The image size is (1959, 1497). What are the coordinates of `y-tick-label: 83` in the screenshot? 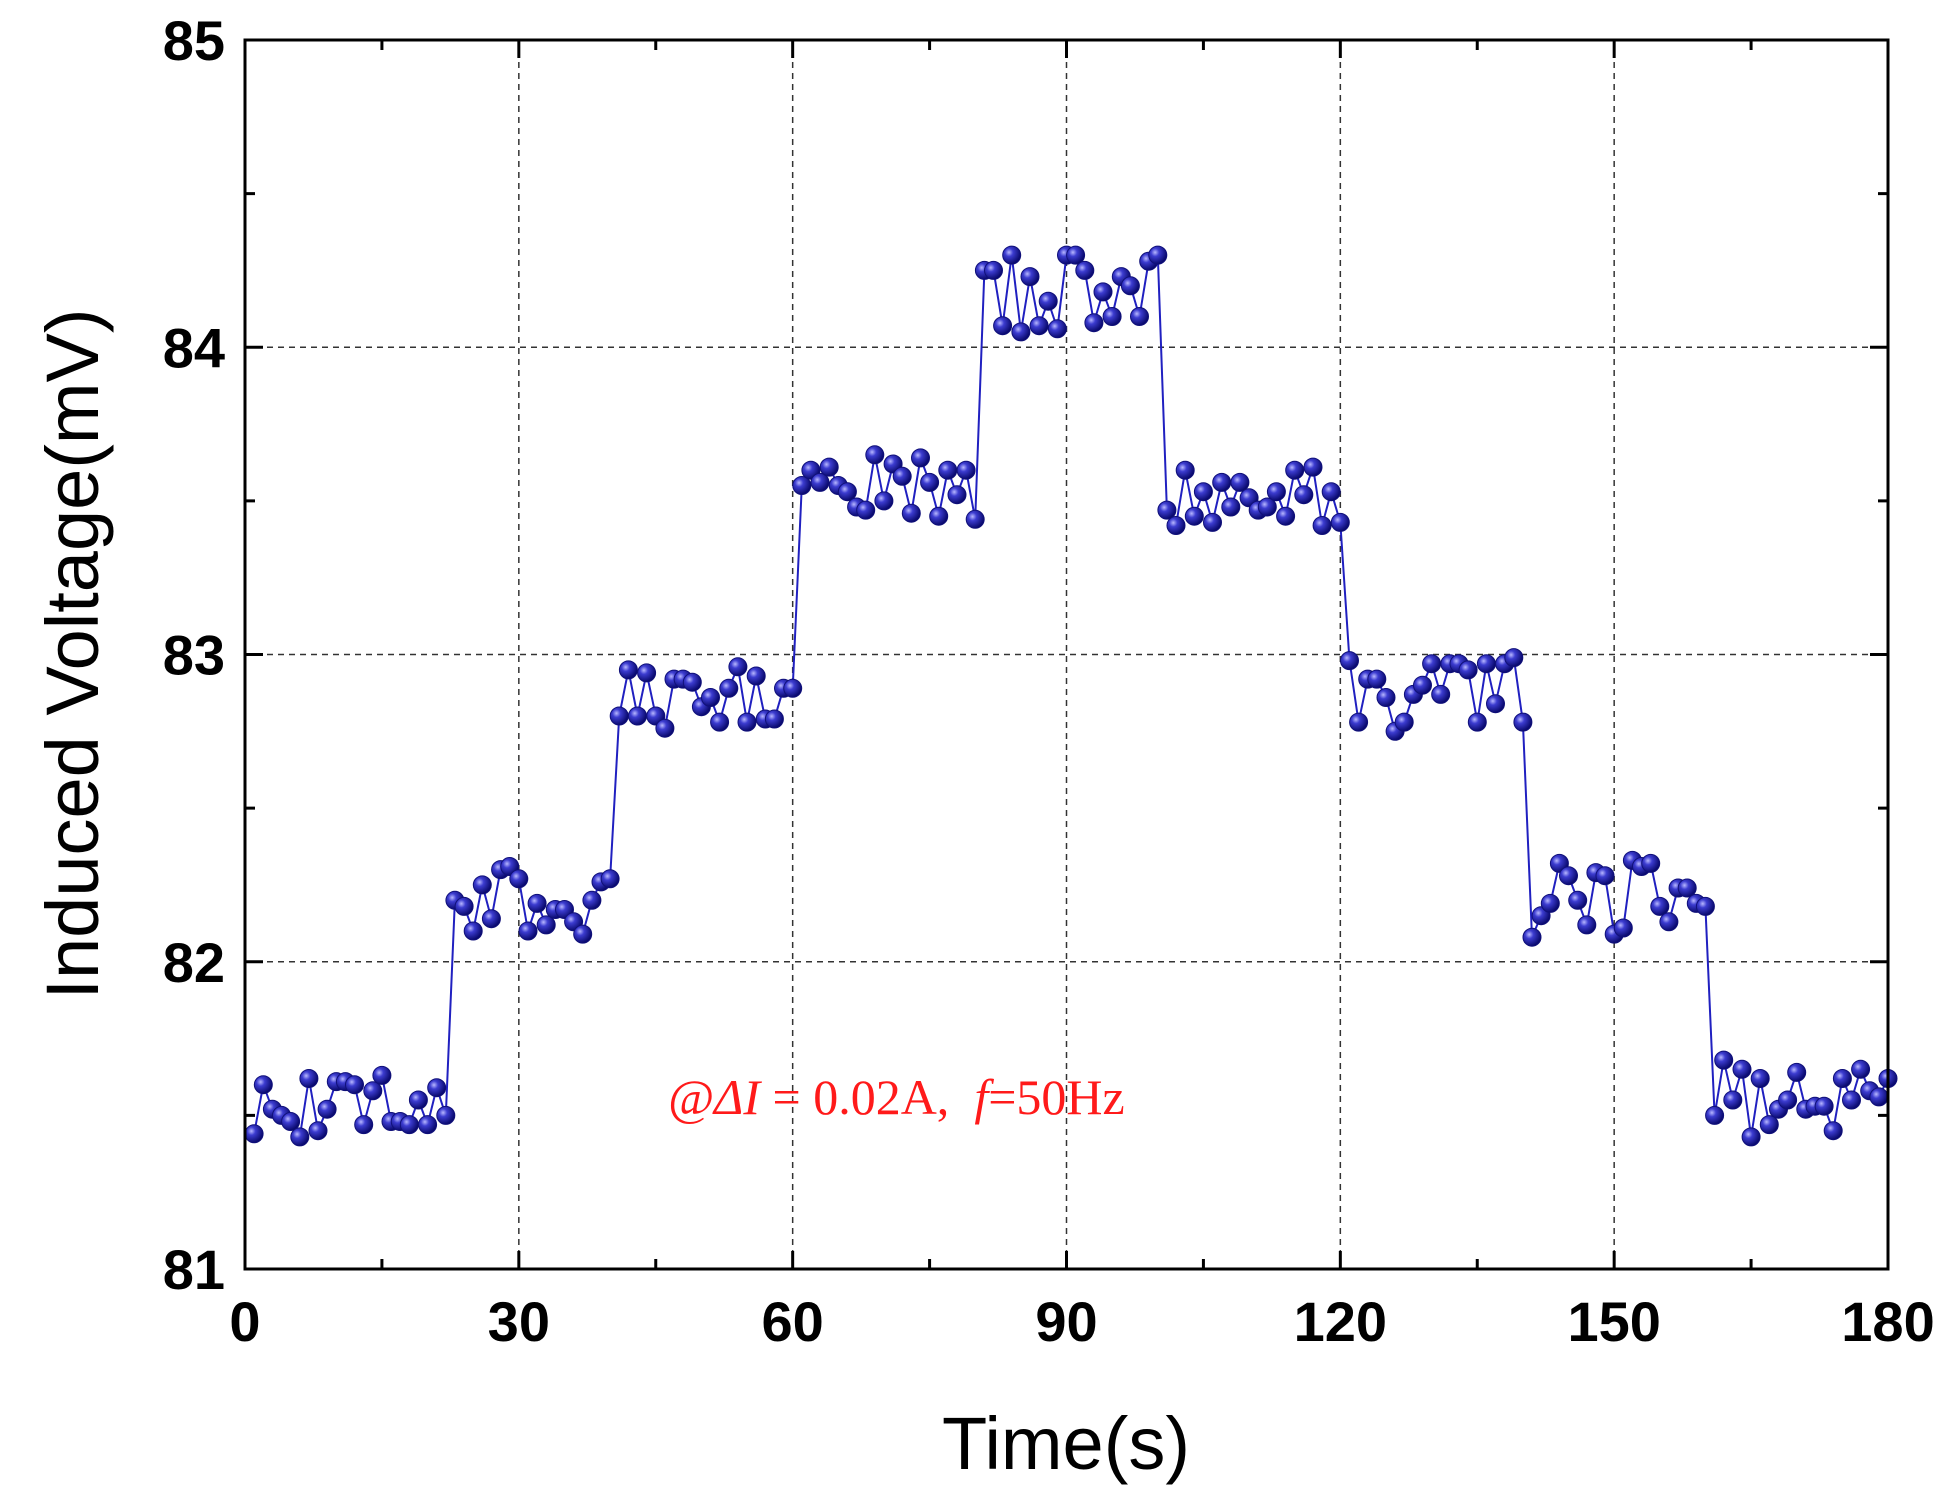 It's located at (194, 655).